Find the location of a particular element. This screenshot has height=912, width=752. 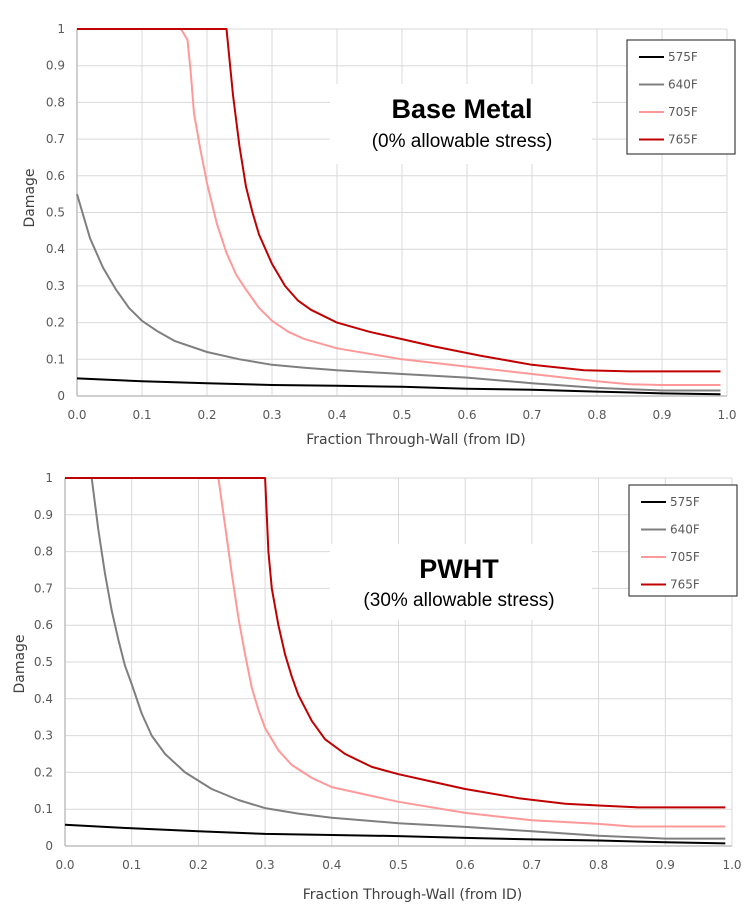

chart-subtitle: (0% allowable stress) is located at coordinates (462, 141).